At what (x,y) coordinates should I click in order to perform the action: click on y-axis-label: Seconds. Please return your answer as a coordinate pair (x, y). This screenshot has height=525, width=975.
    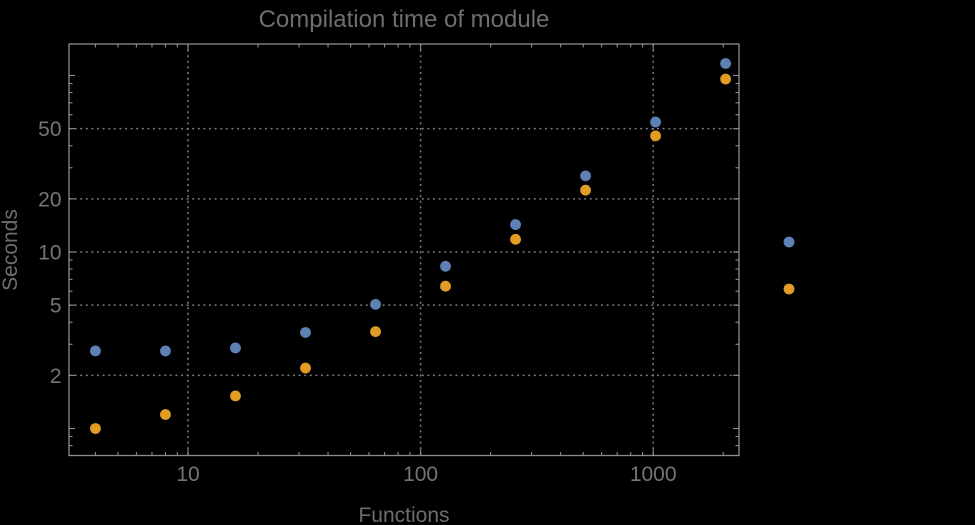
    Looking at the image, I should click on (11, 250).